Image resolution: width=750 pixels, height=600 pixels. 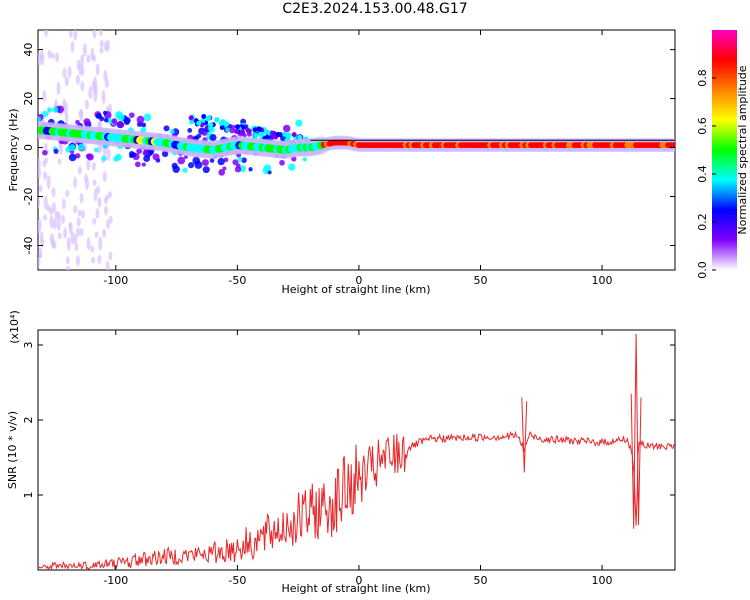 What do you see at coordinates (14, 327) in the screenshot?
I see `snr-multiplier-label: (x10⁴)` at bounding box center [14, 327].